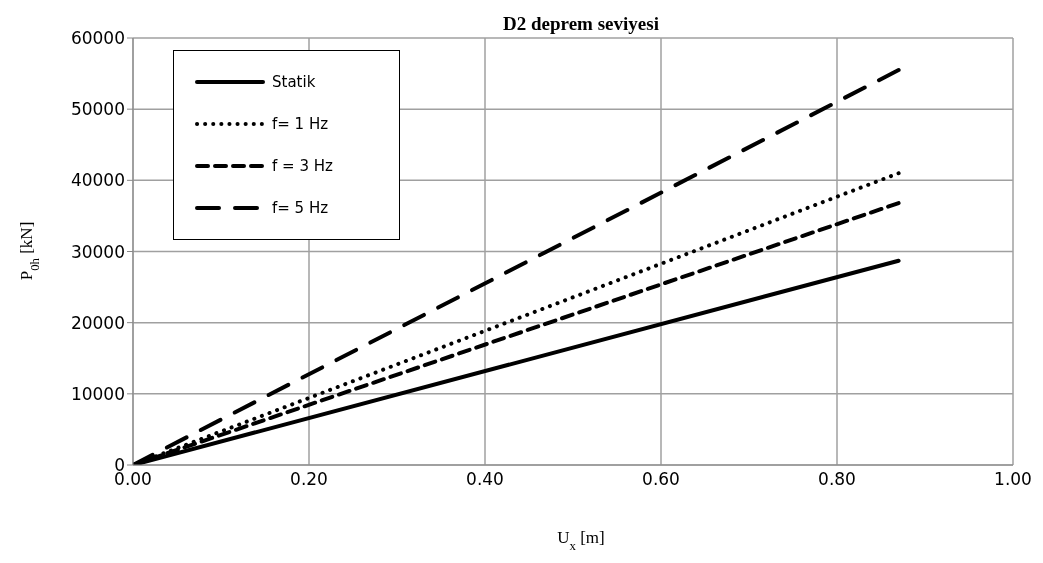 The height and width of the screenshot is (563, 1043). I want to click on chart-title: D2 deprem seviyesi, so click(581, 23).